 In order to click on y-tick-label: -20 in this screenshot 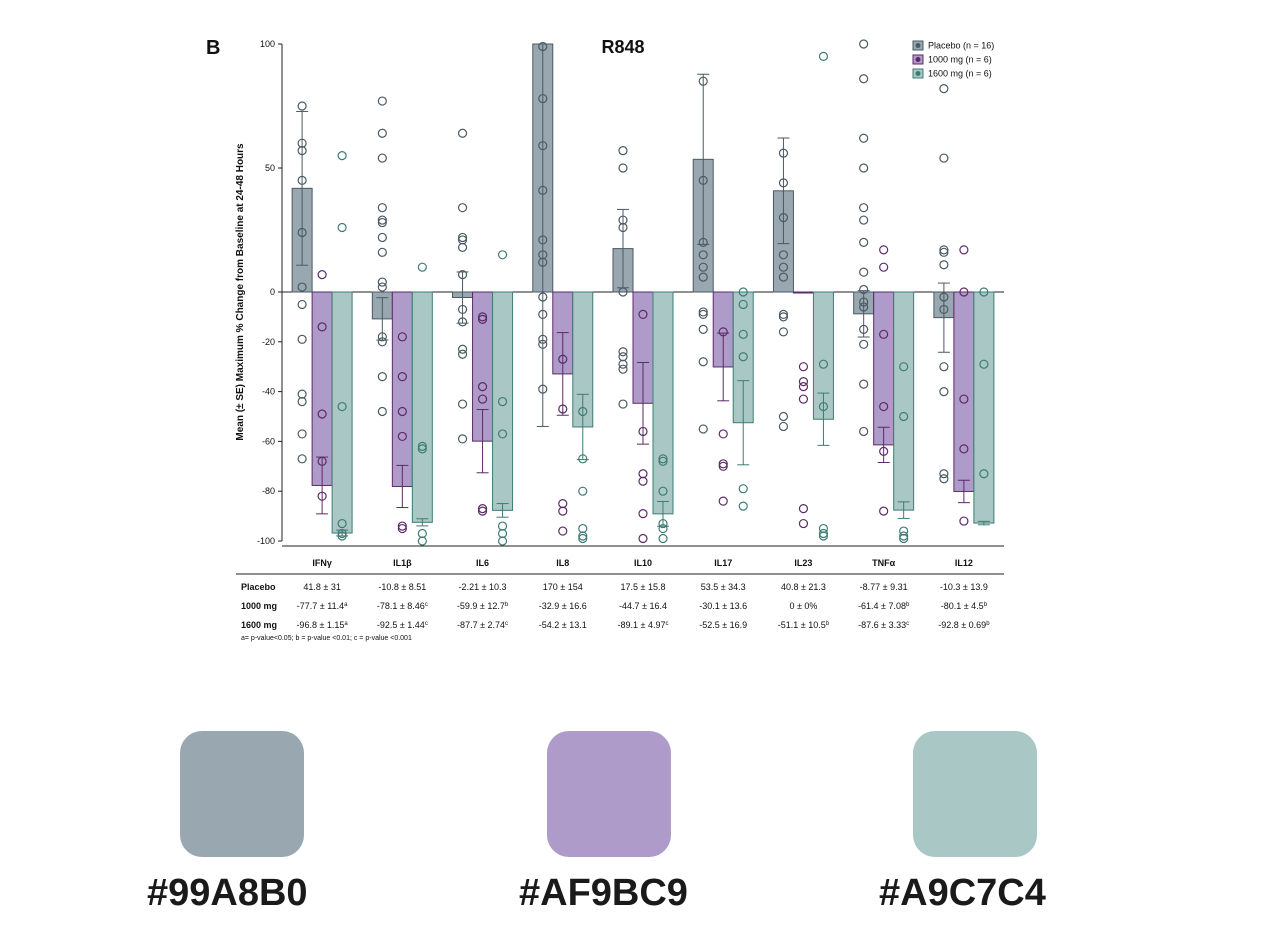, I will do `click(268, 342)`.